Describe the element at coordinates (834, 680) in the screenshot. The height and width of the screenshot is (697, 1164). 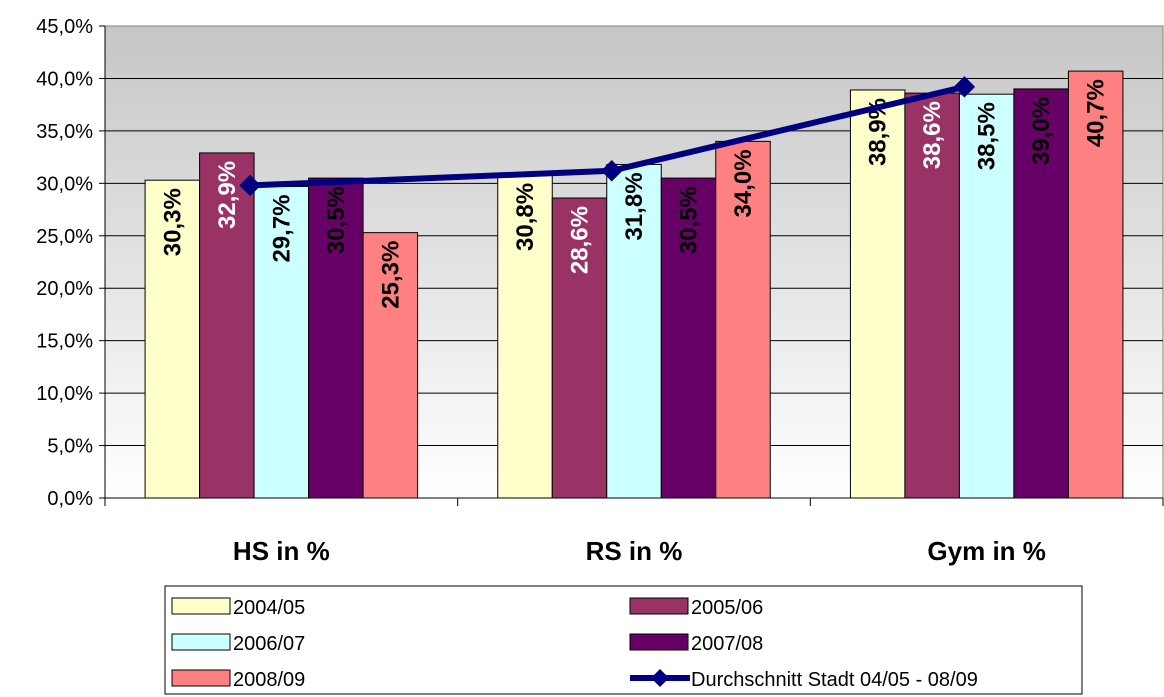
I see `legend-label: Durchschnitt Stadt 04/05 - 08/09` at that location.